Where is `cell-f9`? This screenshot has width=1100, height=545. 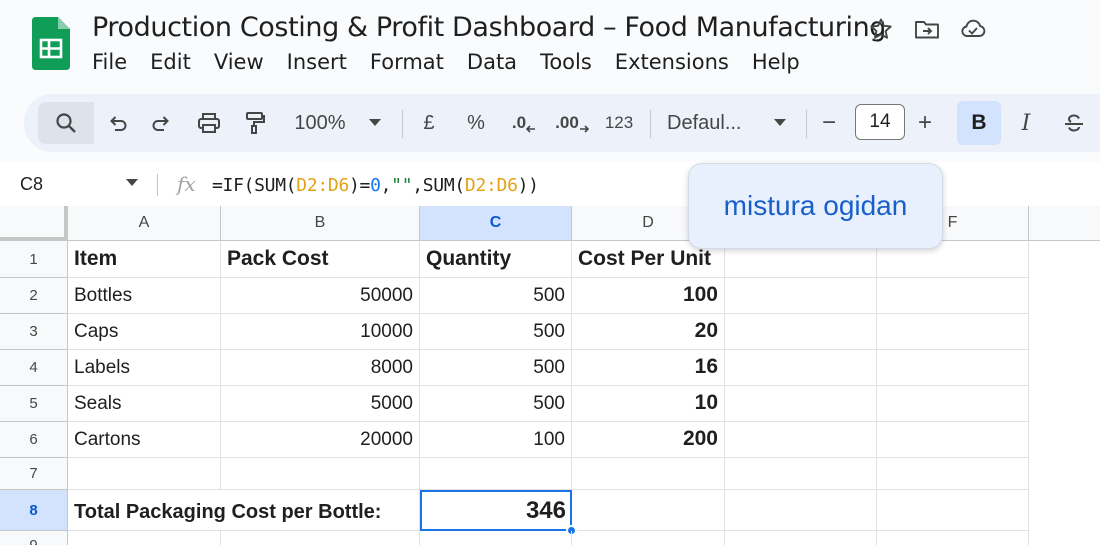
cell-f9 is located at coordinates (953, 538).